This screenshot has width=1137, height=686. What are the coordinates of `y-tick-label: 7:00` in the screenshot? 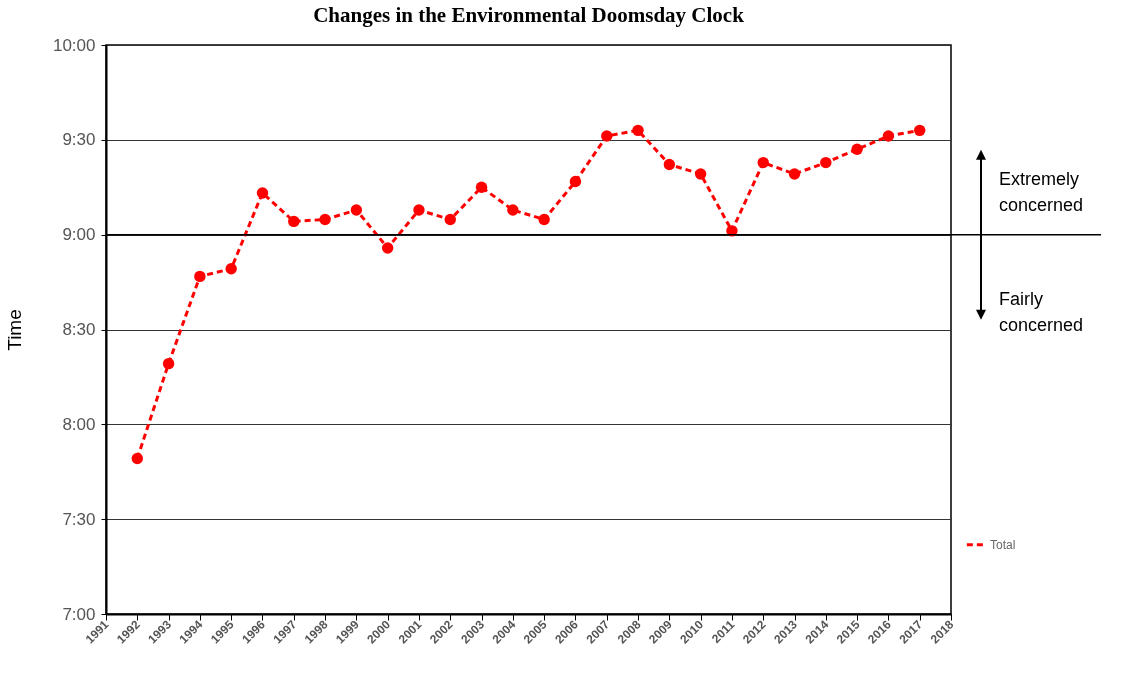 It's located at (79, 614).